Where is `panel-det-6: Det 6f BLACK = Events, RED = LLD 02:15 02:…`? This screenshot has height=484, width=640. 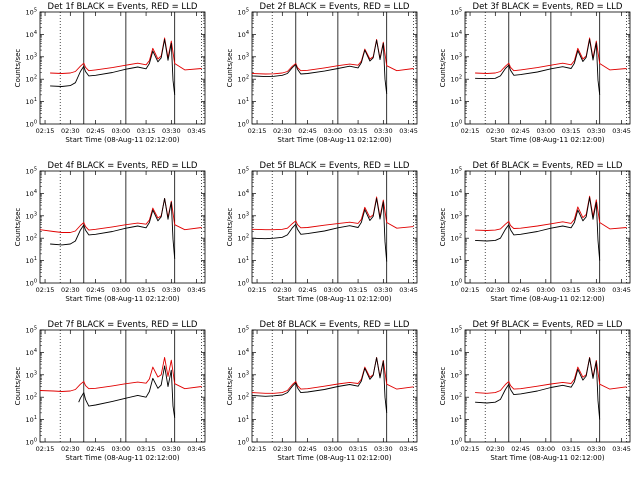 panel-det-6: Det 6f BLACK = Events, RED = LLD 02:15 02:… is located at coordinates (535, 232).